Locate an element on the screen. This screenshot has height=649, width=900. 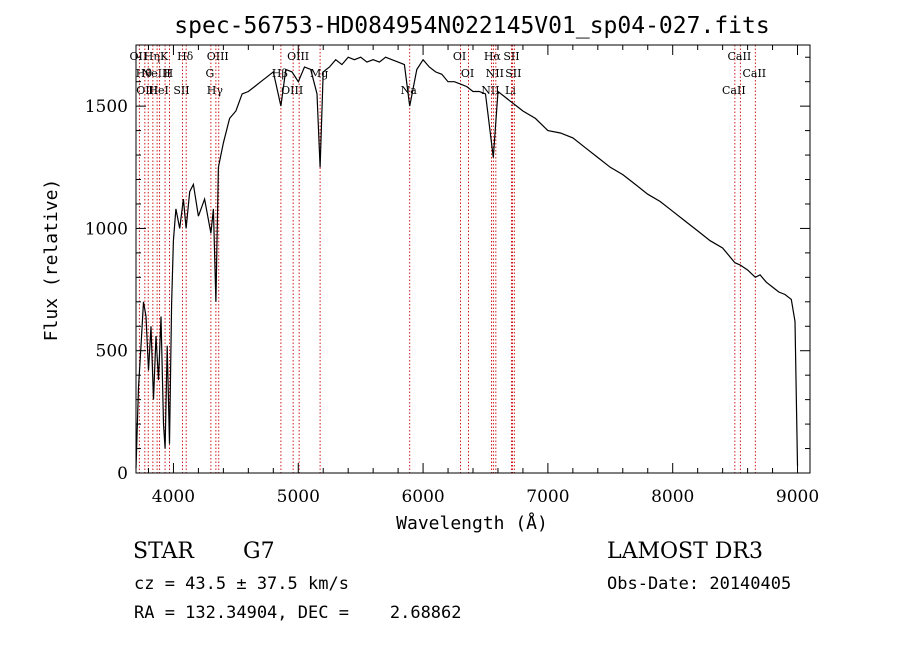
x-axis-label: Wavelength (Å) is located at coordinates (472, 523).